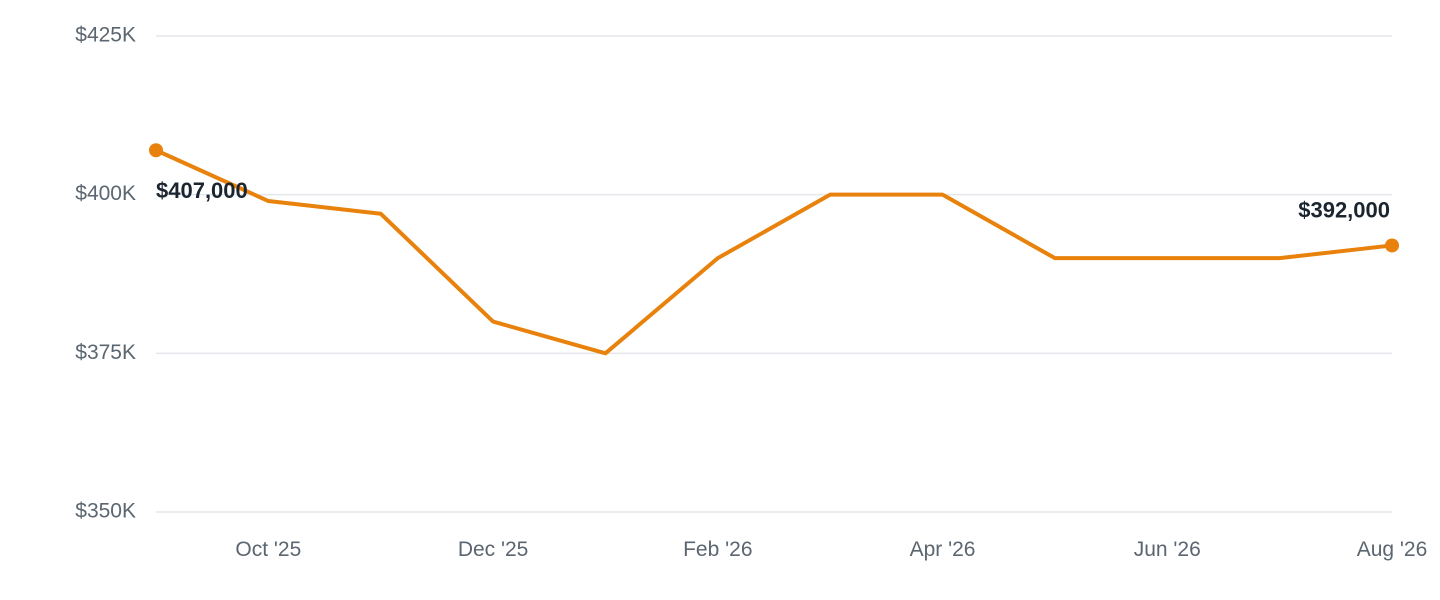  Describe the element at coordinates (943, 549) in the screenshot. I see `x-tick-label: Apr '26` at that location.